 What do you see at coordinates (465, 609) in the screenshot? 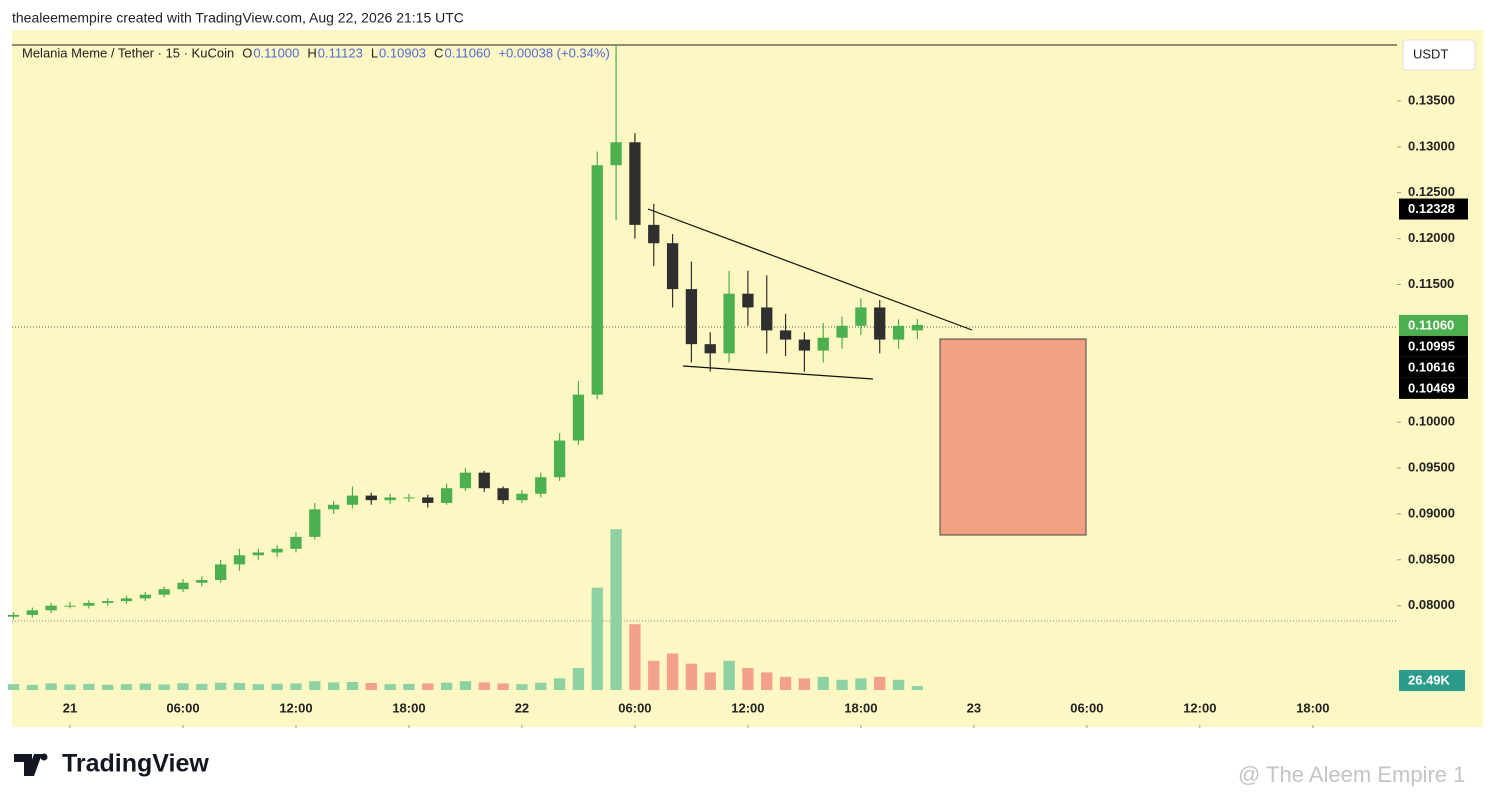
I see `volume-layer` at bounding box center [465, 609].